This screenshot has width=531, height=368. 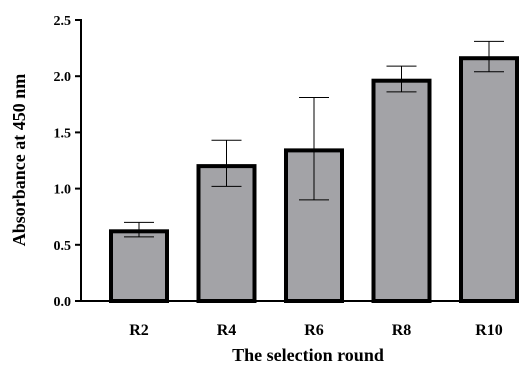 I want to click on y-axis-title: Absorbance at 450 nm, so click(x=19, y=160).